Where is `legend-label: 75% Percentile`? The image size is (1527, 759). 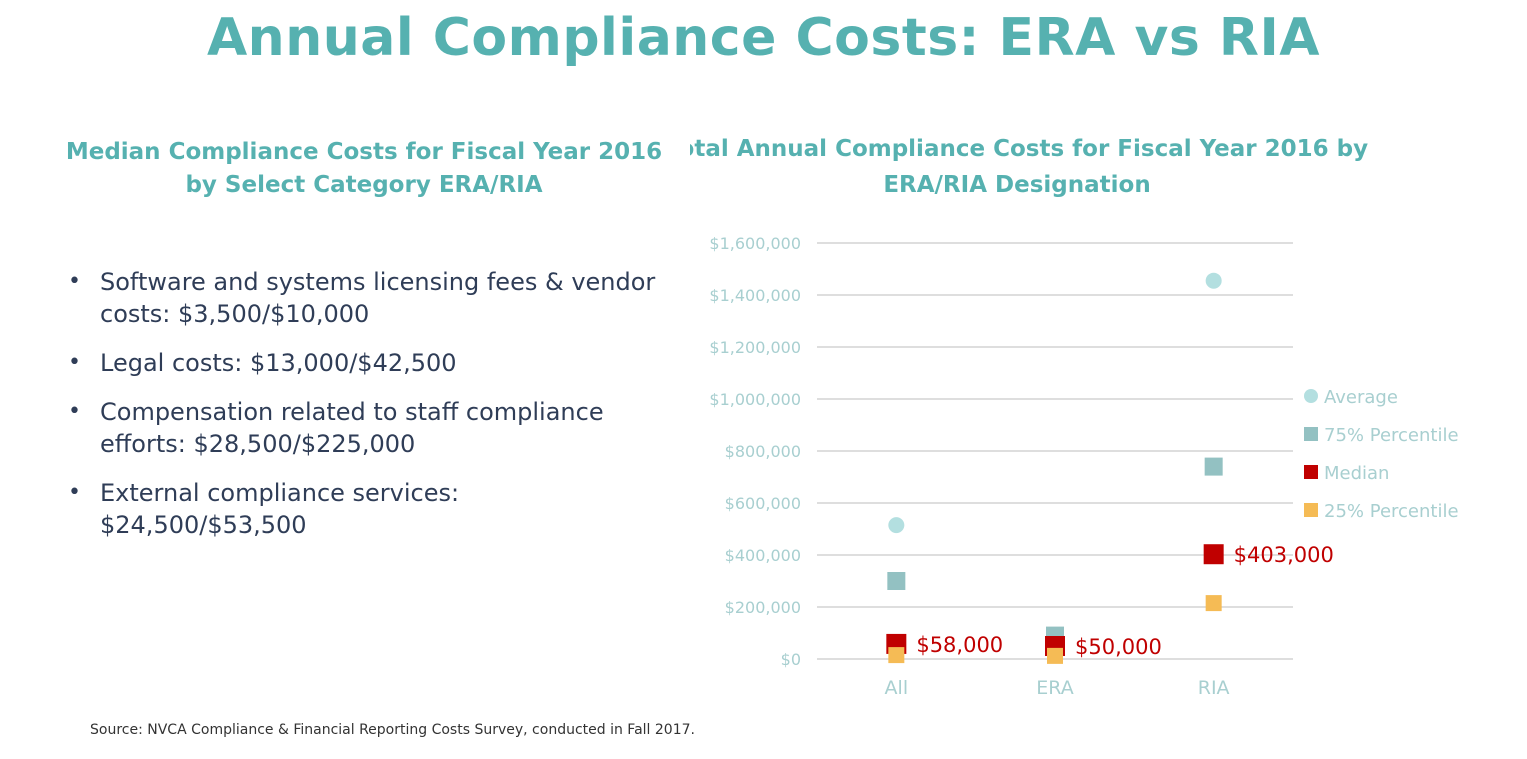
legend-label: 75% Percentile is located at coordinates (1391, 435).